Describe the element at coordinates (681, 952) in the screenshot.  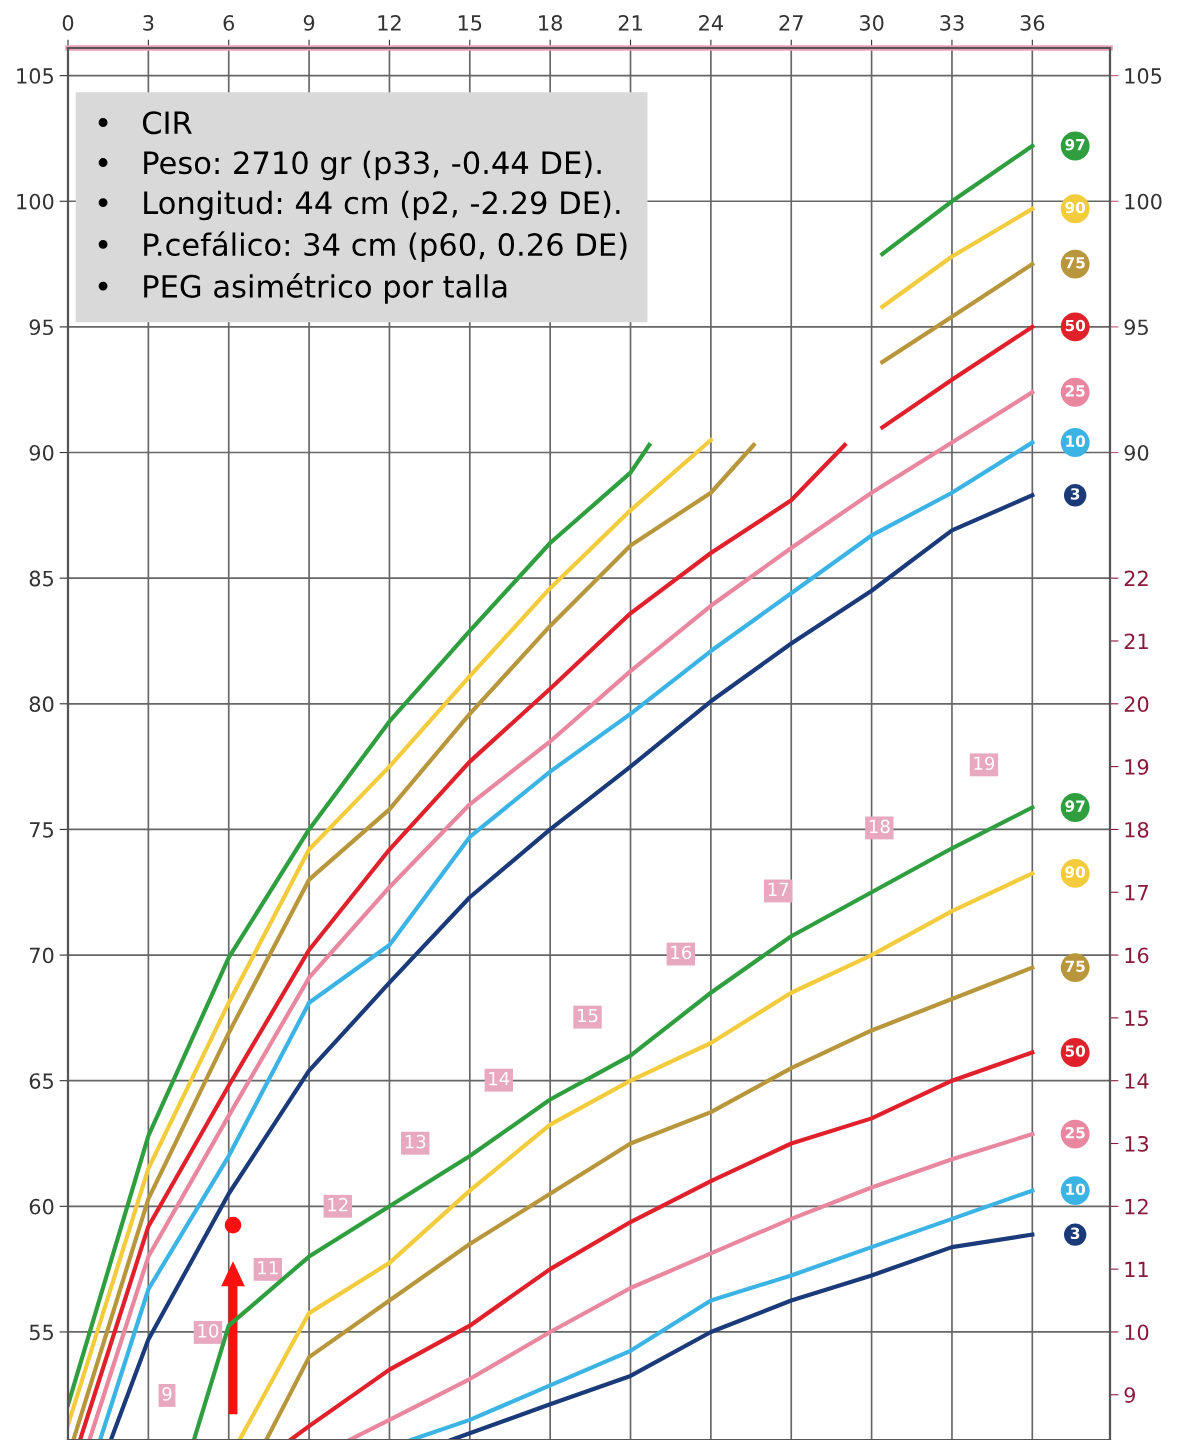
I see `annotation: 16` at that location.